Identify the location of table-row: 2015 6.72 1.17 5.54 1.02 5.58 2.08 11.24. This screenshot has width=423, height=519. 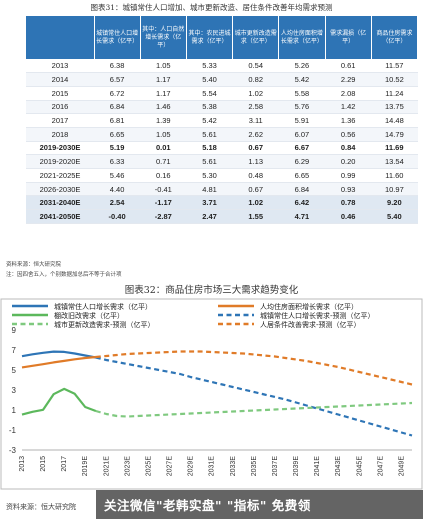
(222, 93).